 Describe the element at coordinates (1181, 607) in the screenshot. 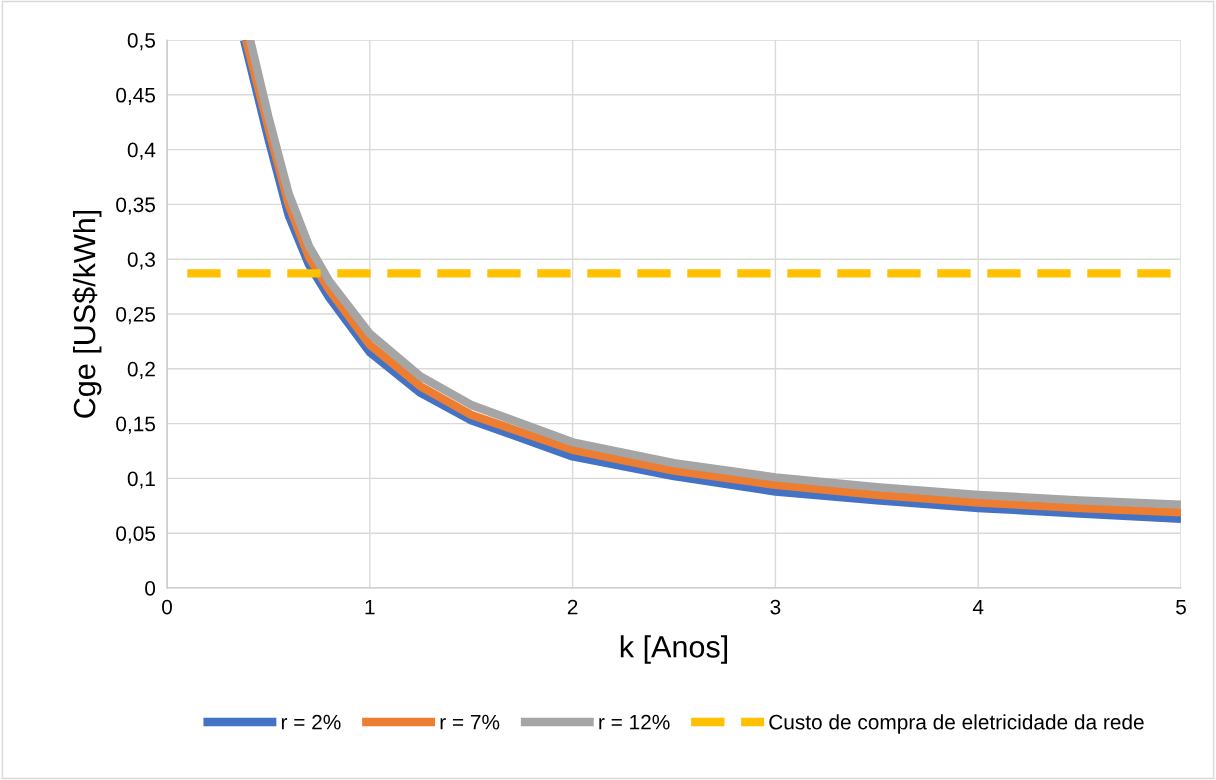

I see `x-tick-label: 5` at that location.